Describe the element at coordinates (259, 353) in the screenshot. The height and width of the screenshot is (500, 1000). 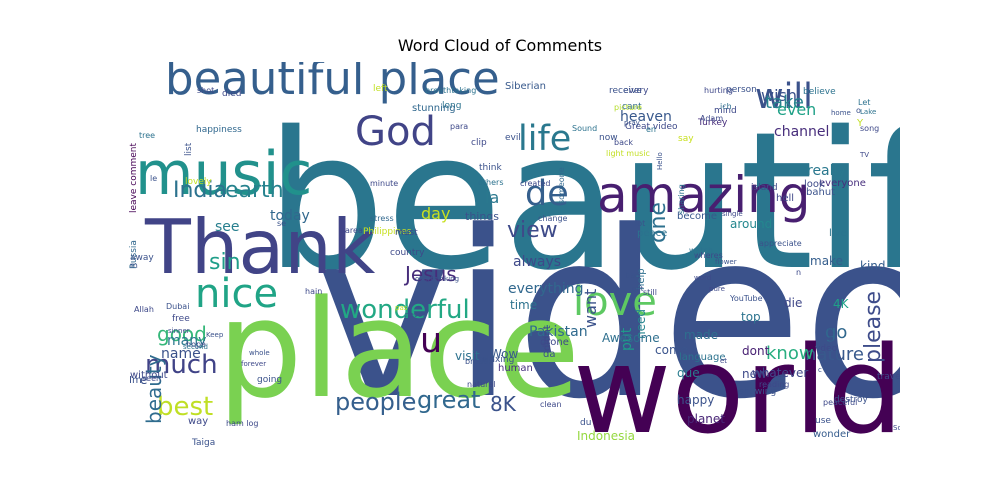
I see `word-whole: whole` at that location.